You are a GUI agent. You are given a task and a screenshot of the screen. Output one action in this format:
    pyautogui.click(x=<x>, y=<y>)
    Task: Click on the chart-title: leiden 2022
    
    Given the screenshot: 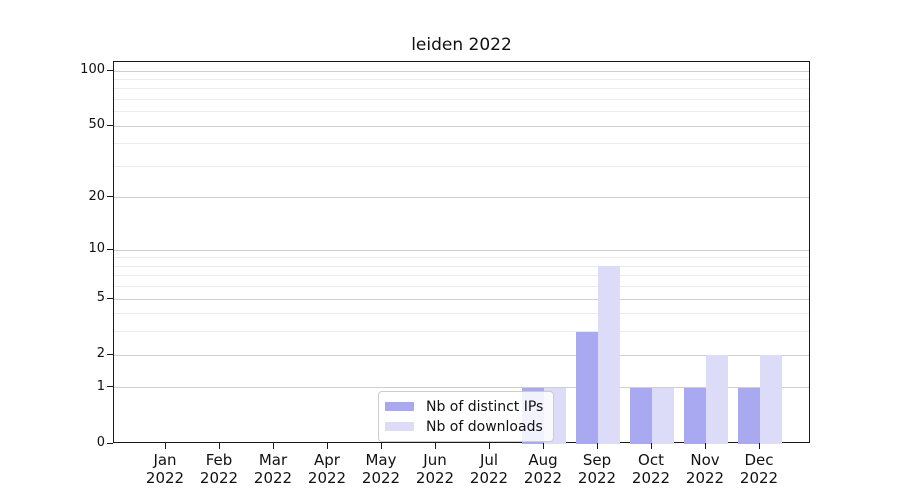 What is the action you would take?
    pyautogui.click(x=461, y=45)
    